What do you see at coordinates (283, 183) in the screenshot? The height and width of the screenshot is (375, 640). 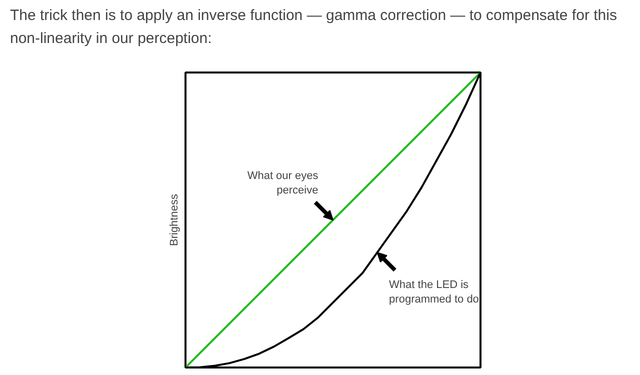 I see `annotation: What our eyes perceive` at bounding box center [283, 183].